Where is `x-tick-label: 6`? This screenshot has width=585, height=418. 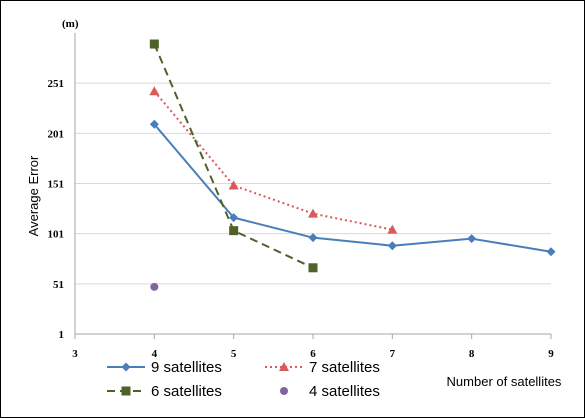
x-tick-label: 6 is located at coordinates (313, 354).